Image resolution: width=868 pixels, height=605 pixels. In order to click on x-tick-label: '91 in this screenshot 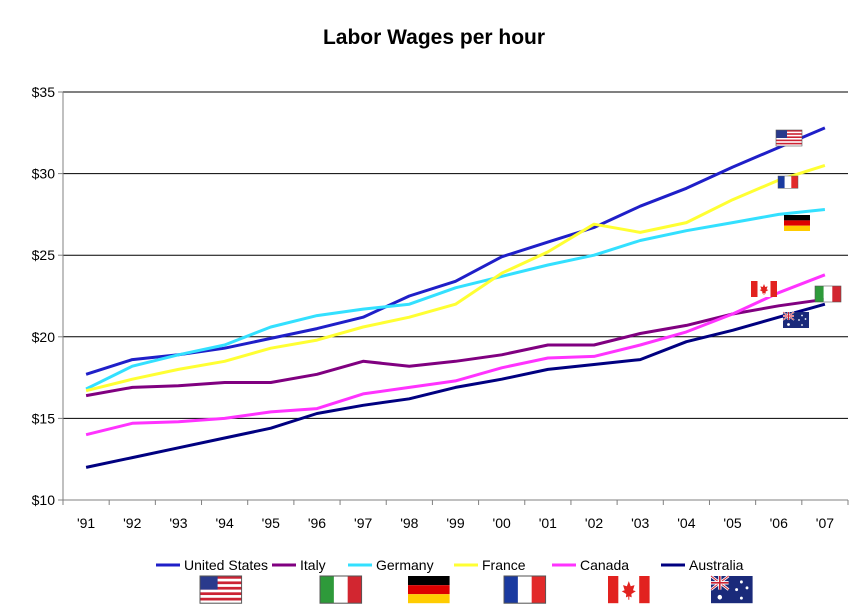, I will do `click(86, 523)`.